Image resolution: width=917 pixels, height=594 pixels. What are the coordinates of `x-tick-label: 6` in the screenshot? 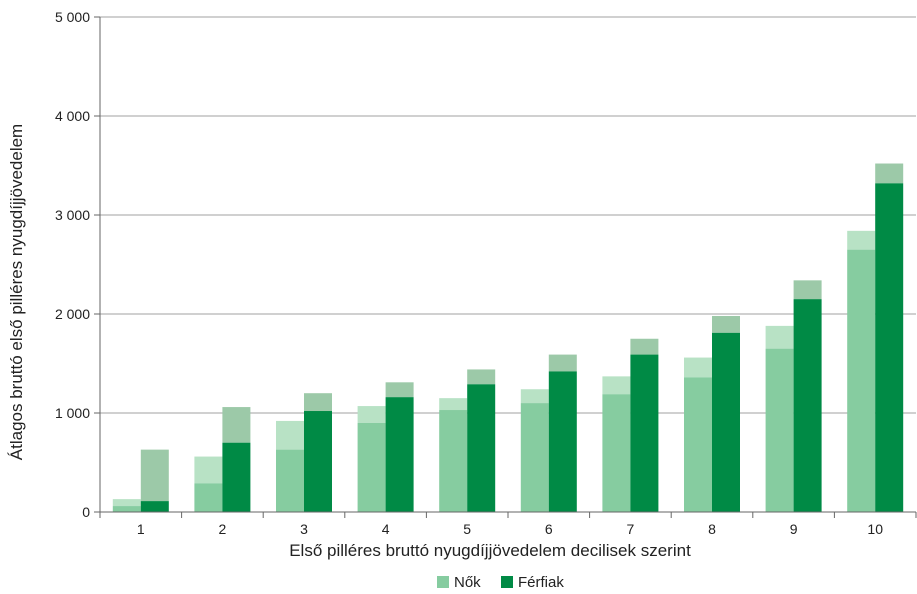 It's located at (549, 529).